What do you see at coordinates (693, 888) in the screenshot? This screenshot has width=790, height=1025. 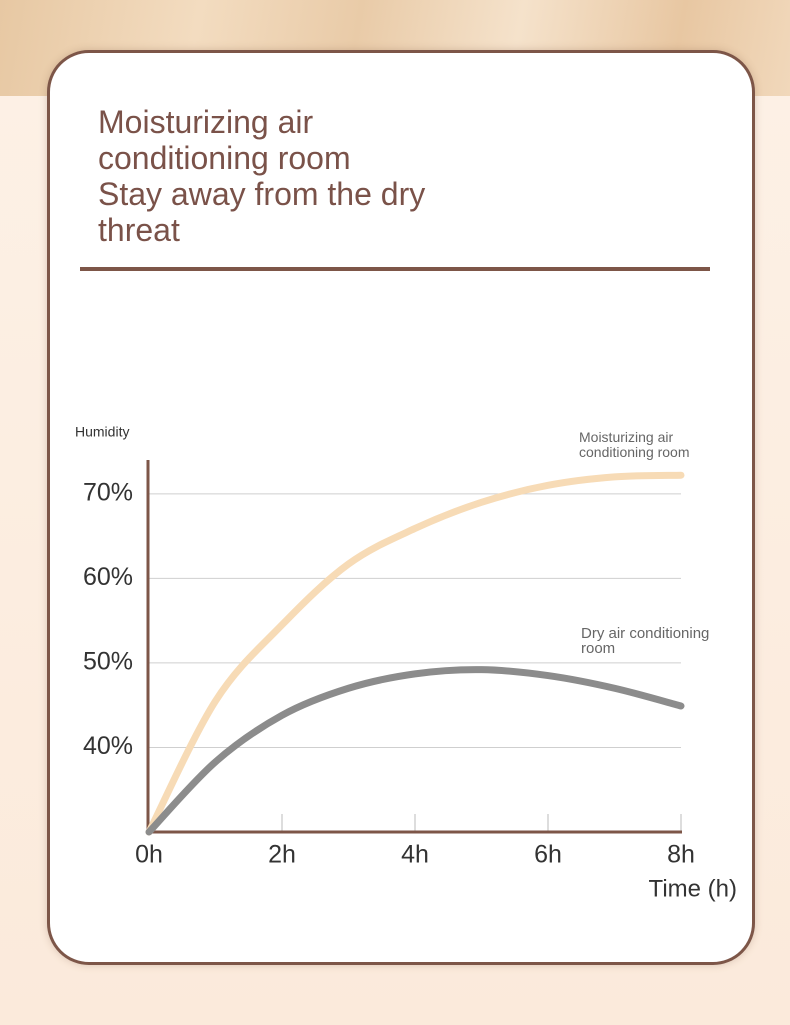 I see `x-axis-label: Time (h)` at bounding box center [693, 888].